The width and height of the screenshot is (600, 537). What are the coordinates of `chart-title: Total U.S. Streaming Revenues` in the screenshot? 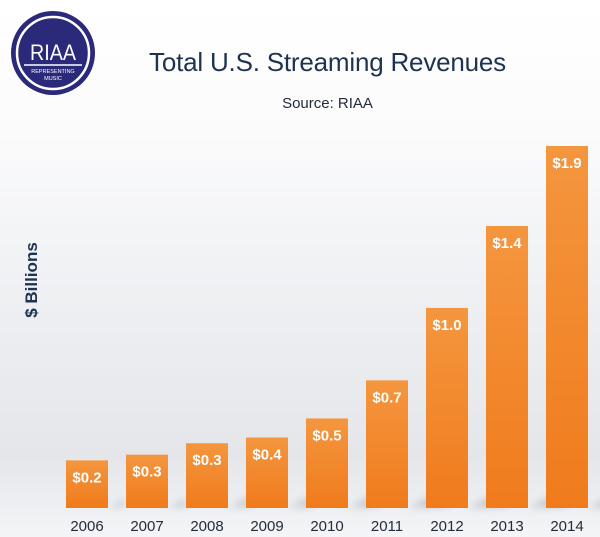 It's located at (327, 62).